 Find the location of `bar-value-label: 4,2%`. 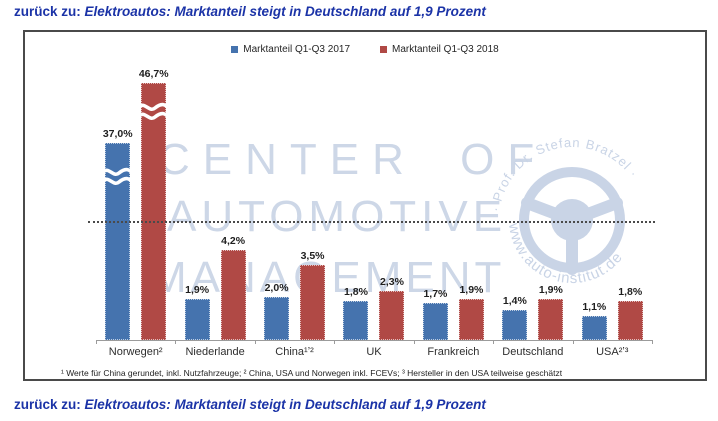

bar-value-label: 4,2% is located at coordinates (233, 241).